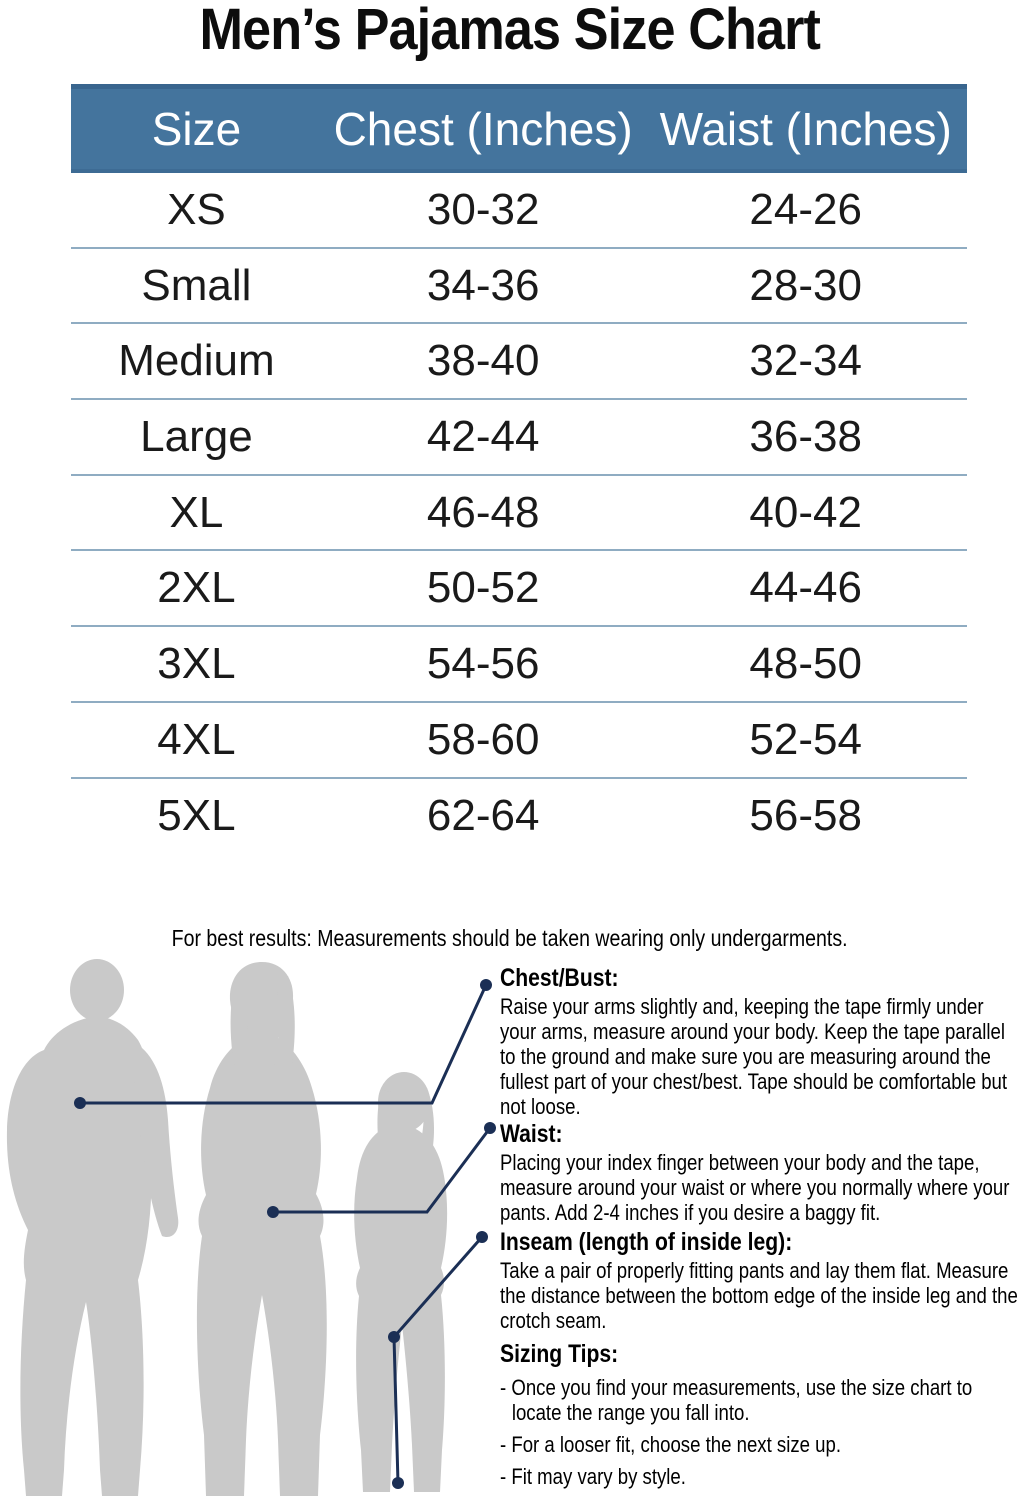  What do you see at coordinates (196, 816) in the screenshot?
I see `size-cell: 5XL` at bounding box center [196, 816].